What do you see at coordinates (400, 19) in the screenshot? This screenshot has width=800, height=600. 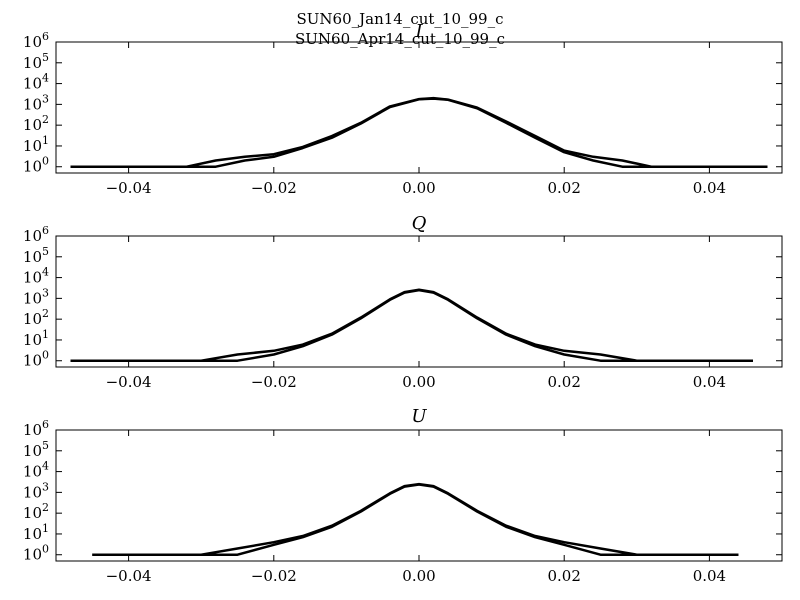 I see `figure-suptitle-1: SUN60_Jan14_cut_10_99_c` at bounding box center [400, 19].